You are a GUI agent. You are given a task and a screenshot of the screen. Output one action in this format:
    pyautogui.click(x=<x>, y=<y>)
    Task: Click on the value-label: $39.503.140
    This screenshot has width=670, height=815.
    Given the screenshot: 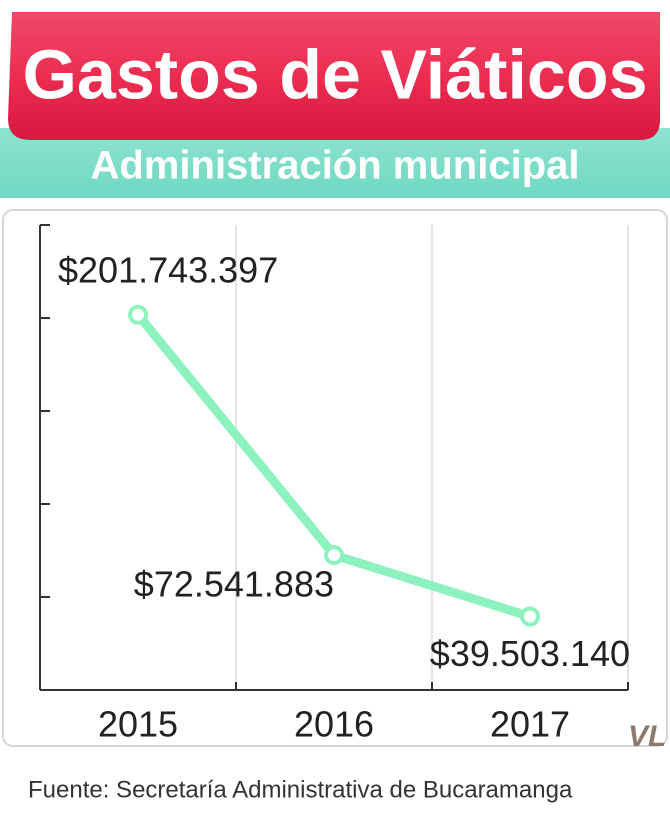 What is the action you would take?
    pyautogui.click(x=530, y=653)
    